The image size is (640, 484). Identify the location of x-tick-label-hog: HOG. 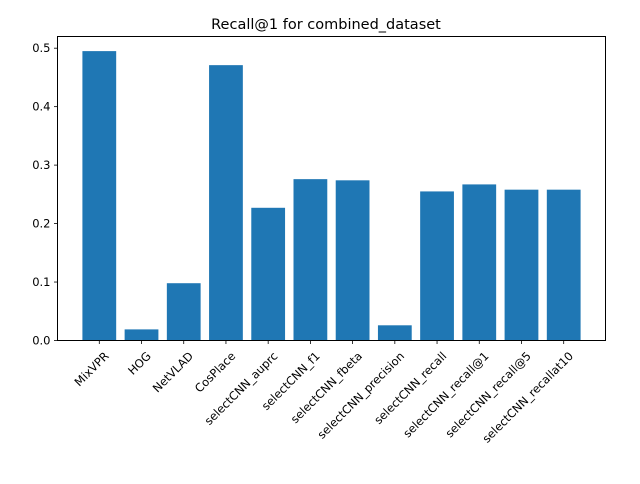
(139, 363).